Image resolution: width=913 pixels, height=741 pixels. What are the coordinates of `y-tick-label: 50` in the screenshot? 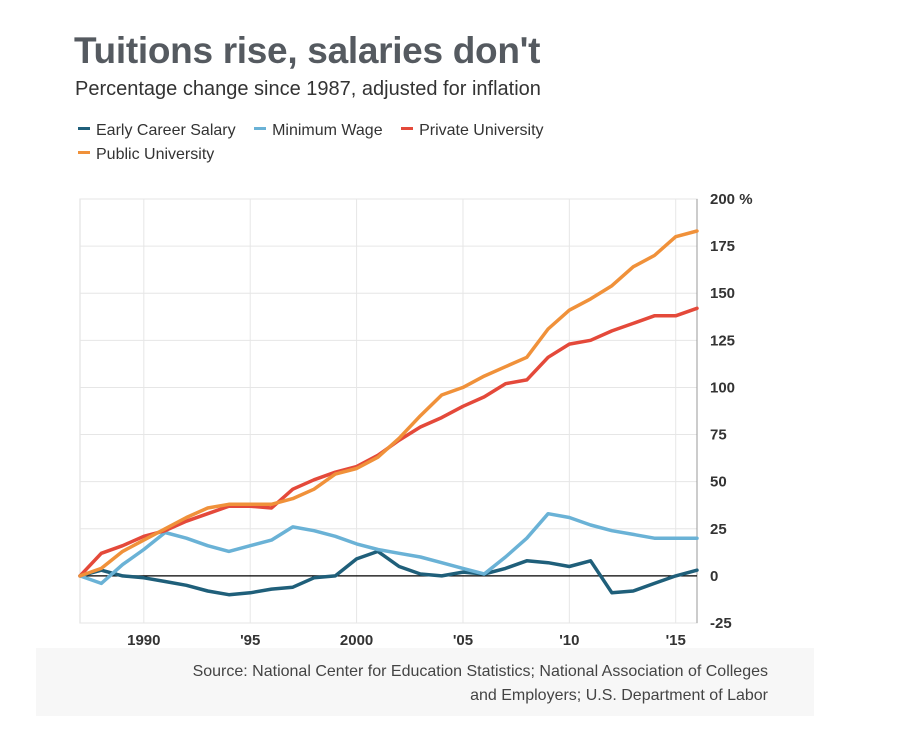 It's located at (718, 482).